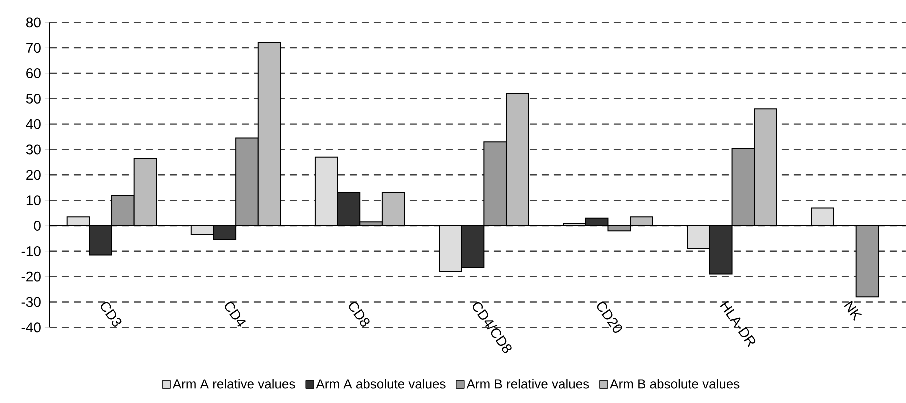 The height and width of the screenshot is (403, 906). Describe the element at coordinates (31, 327) in the screenshot. I see `y-tick-label: -40` at that location.